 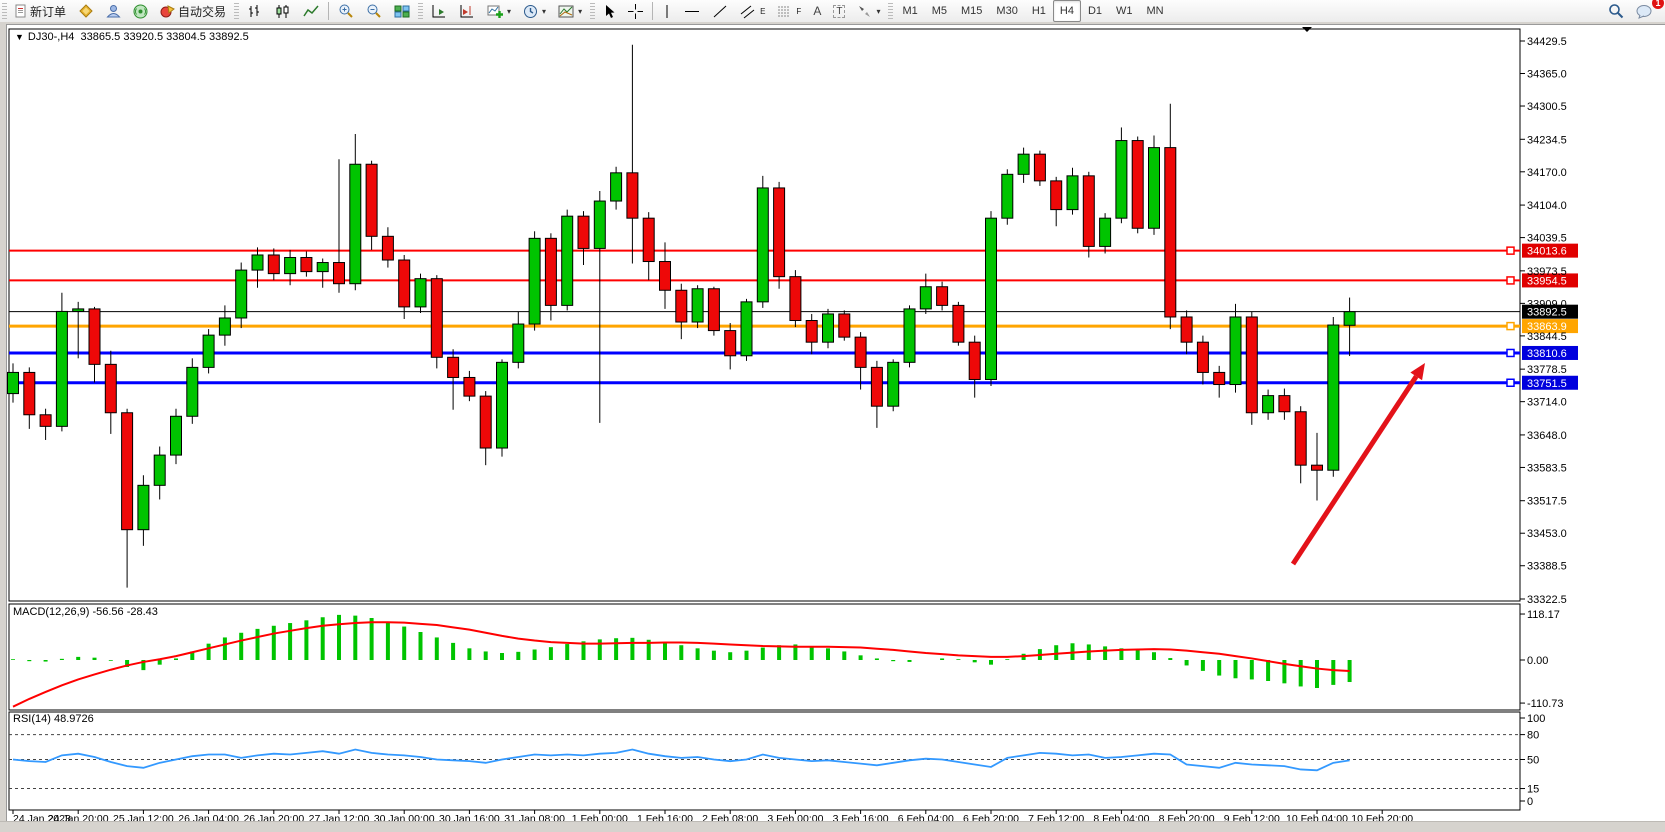 I want to click on vertical-line-button, so click(x=667, y=11).